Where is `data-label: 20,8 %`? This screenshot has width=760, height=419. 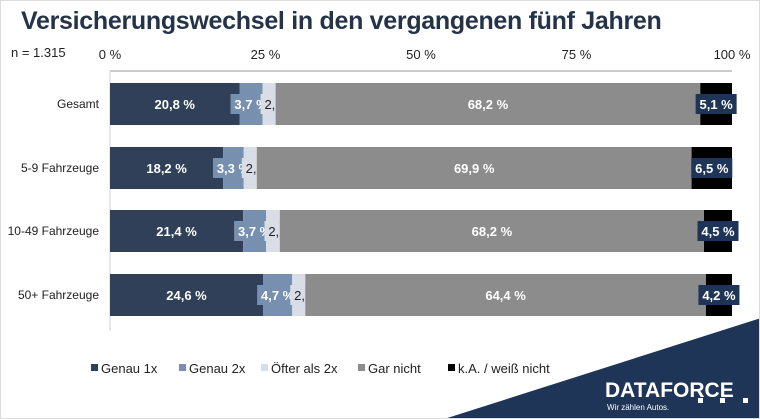
data-label: 20,8 % is located at coordinates (175, 104).